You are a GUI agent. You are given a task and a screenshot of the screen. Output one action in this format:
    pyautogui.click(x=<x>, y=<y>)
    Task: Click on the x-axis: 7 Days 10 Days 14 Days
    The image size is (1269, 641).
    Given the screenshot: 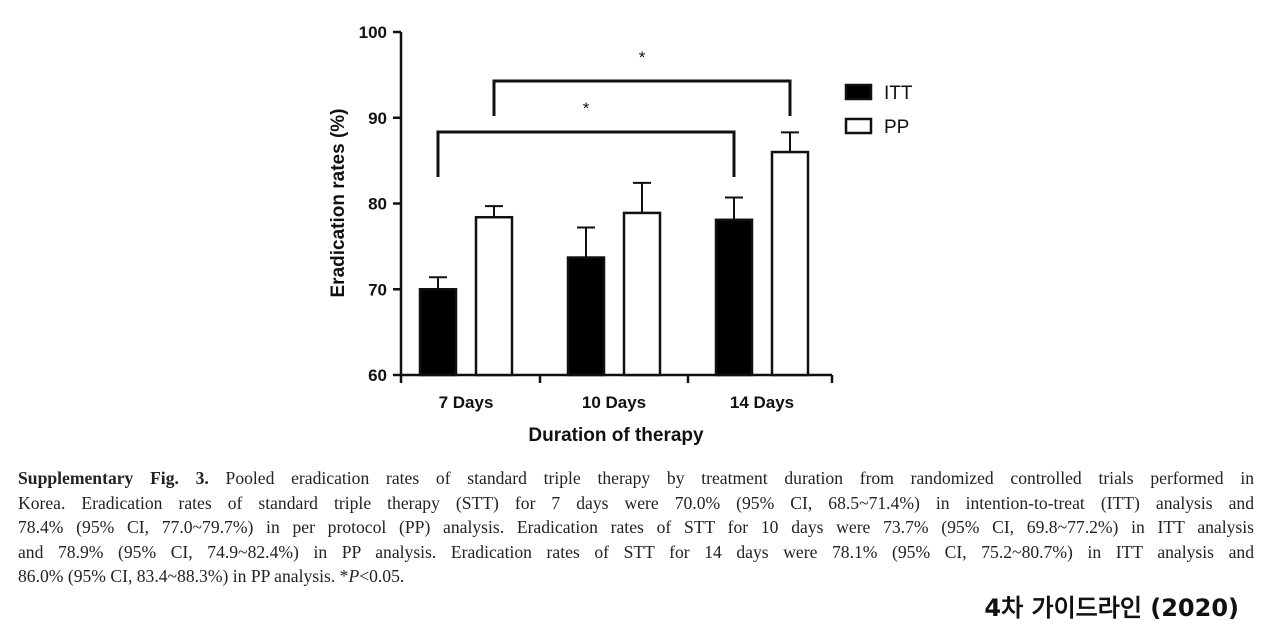 What is the action you would take?
    pyautogui.click(x=616, y=392)
    